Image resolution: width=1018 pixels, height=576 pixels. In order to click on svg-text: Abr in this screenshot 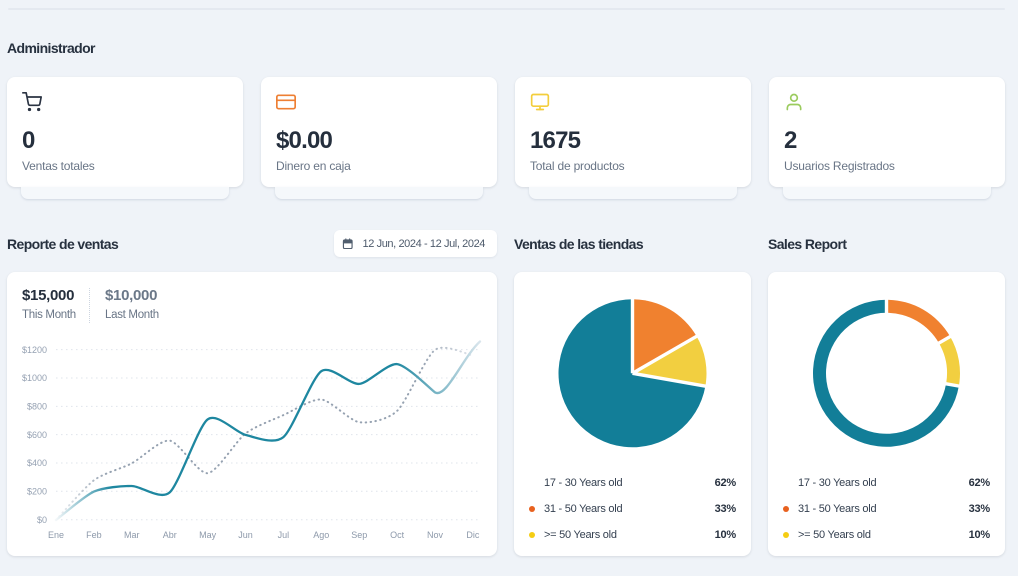, I will do `click(170, 535)`.